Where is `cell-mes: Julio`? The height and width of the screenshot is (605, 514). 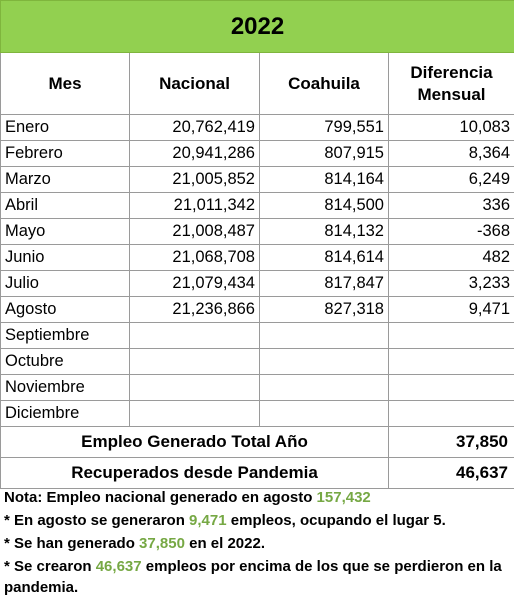
cell-mes: Julio is located at coordinates (65, 283).